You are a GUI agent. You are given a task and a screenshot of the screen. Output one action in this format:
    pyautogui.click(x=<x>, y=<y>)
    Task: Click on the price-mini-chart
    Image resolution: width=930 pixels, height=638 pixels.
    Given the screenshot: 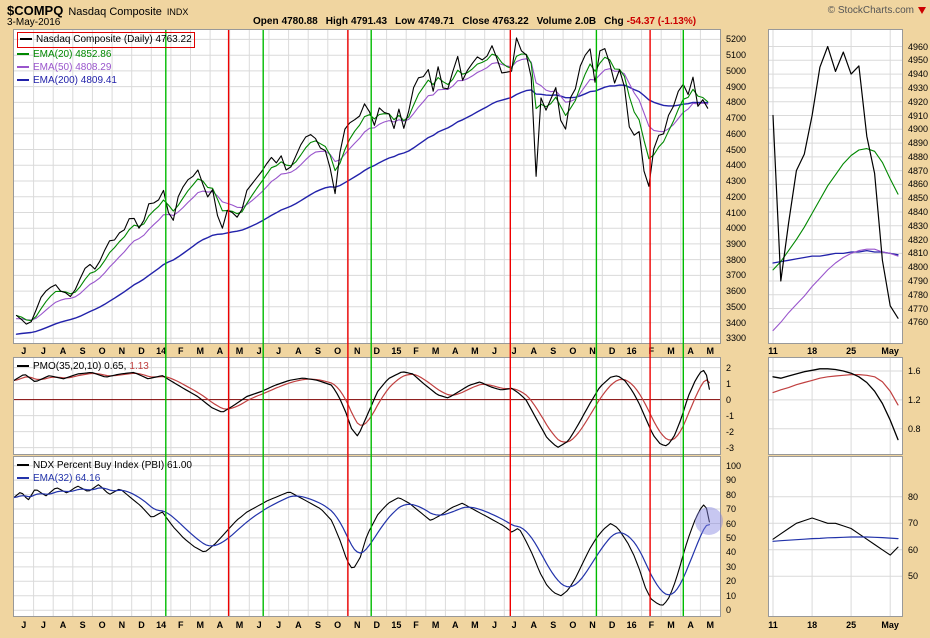 What is the action you would take?
    pyautogui.click(x=835, y=186)
    